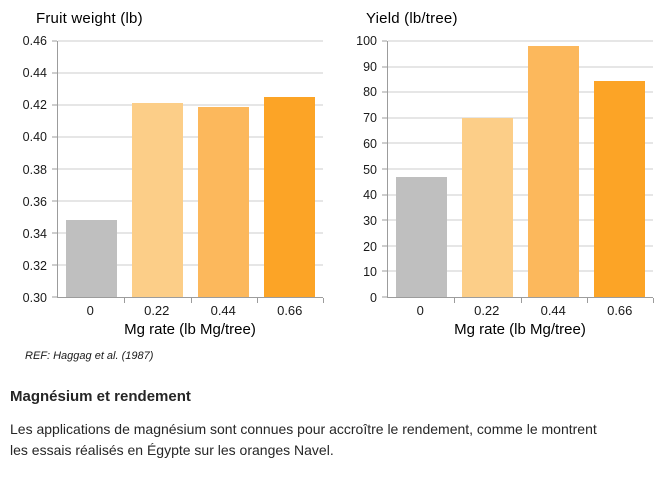 This screenshot has height=492, width=667. What do you see at coordinates (366, 41) in the screenshot?
I see `y-tick-label: 100` at bounding box center [366, 41].